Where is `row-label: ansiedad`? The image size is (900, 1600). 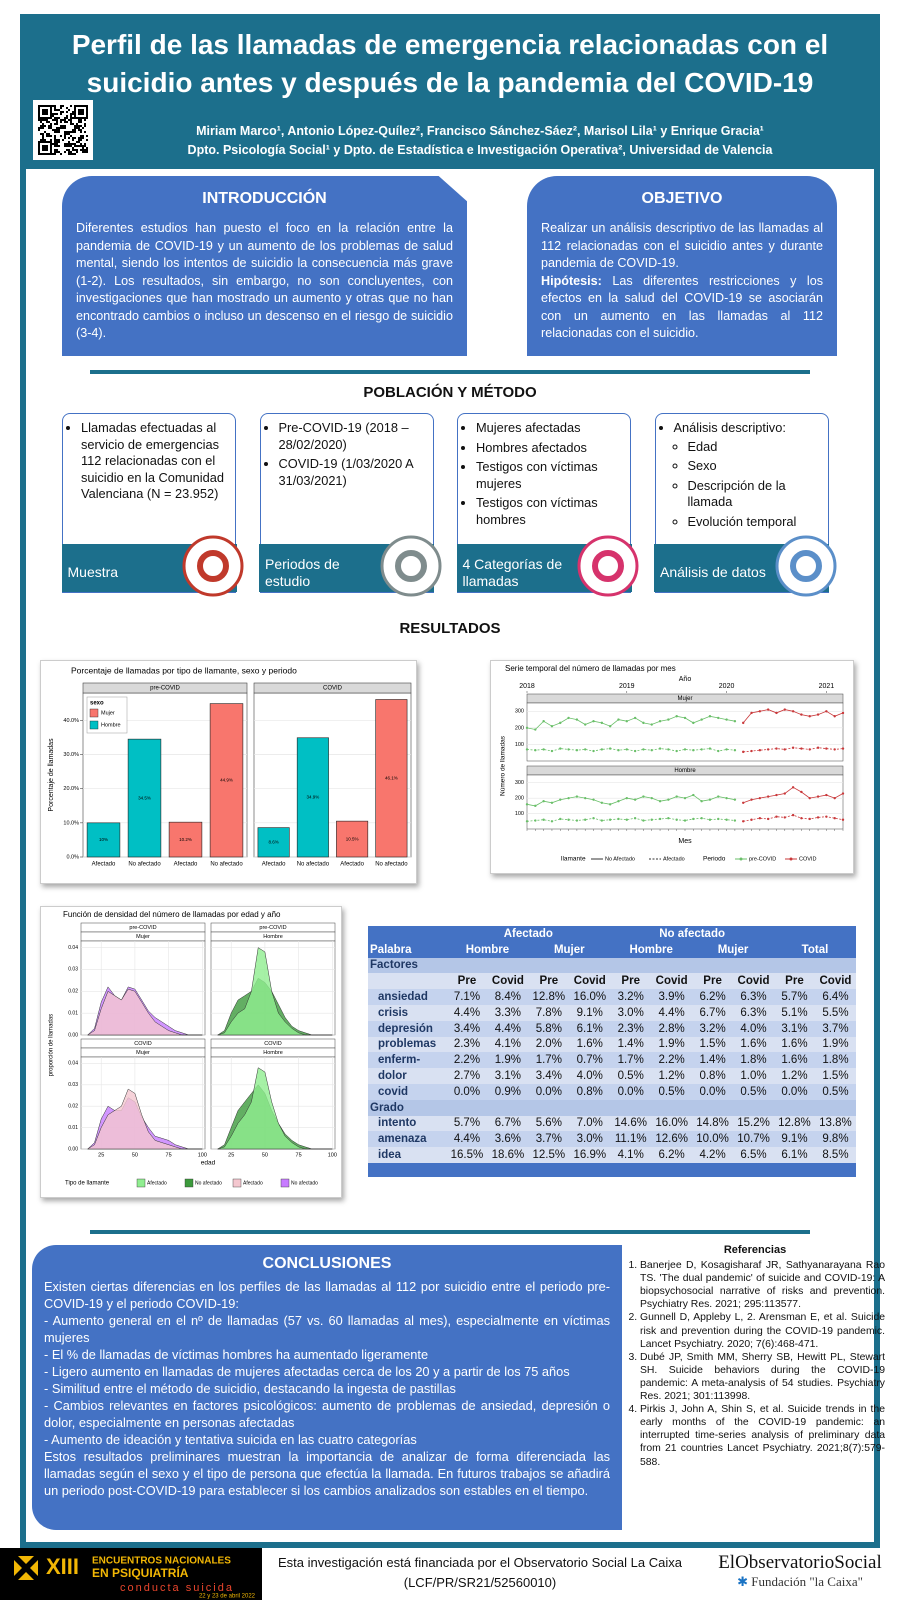
row-label: ansiedad is located at coordinates (407, 997).